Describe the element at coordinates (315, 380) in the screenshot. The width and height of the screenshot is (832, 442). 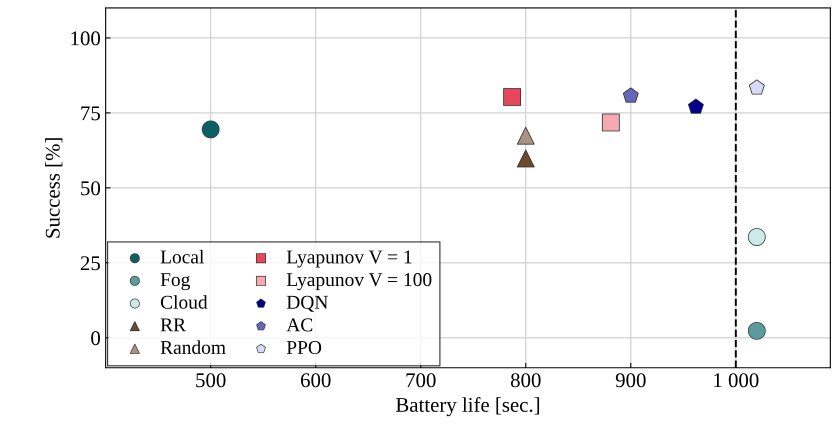
I see `x-tick-label: 600` at that location.